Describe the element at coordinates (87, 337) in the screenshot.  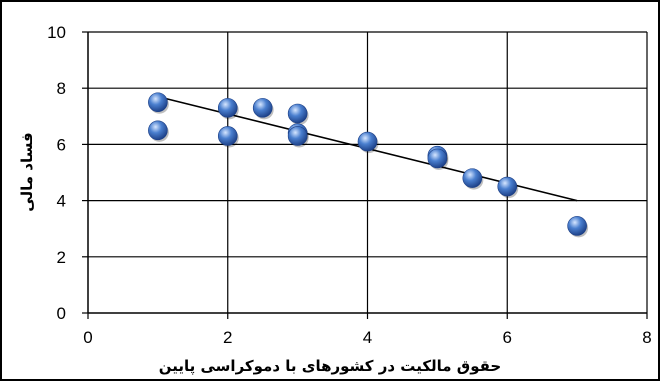
I see `x-tick-label: 0` at that location.